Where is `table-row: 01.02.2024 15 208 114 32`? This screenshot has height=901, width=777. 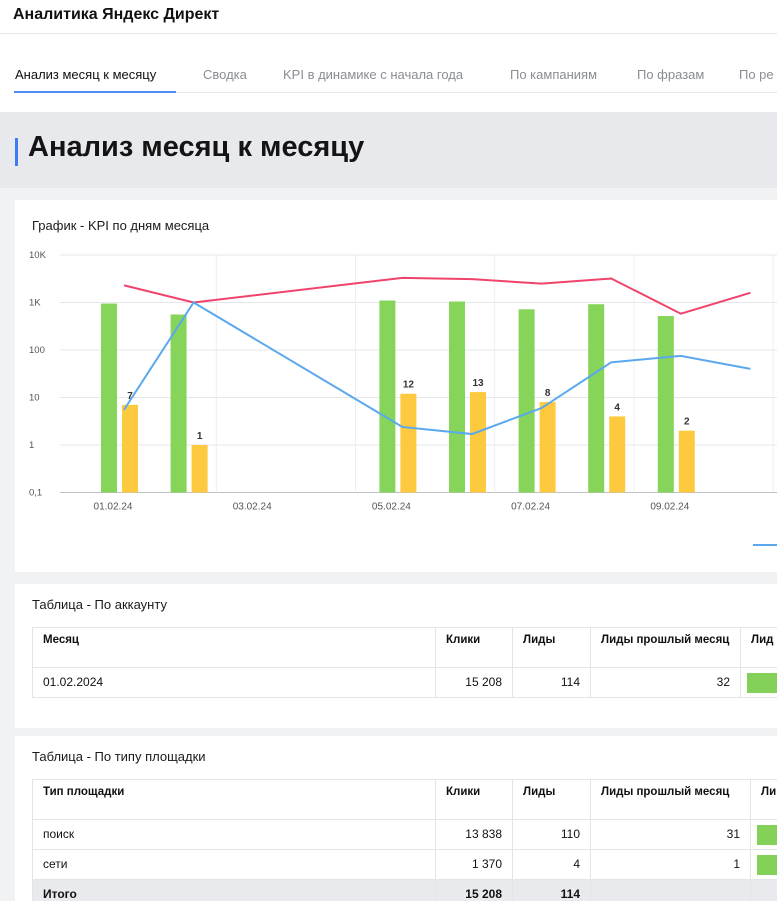
table-row: 01.02.2024 15 208 114 32 is located at coordinates (404, 682).